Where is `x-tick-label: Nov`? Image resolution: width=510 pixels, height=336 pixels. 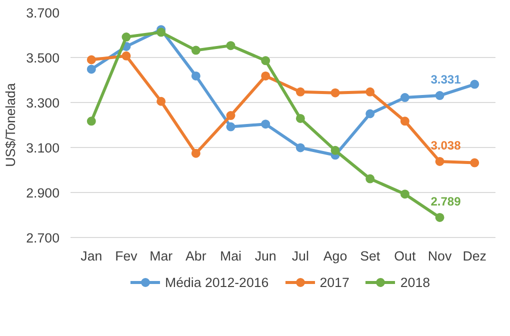
x-tick-label: Nov is located at coordinates (440, 256).